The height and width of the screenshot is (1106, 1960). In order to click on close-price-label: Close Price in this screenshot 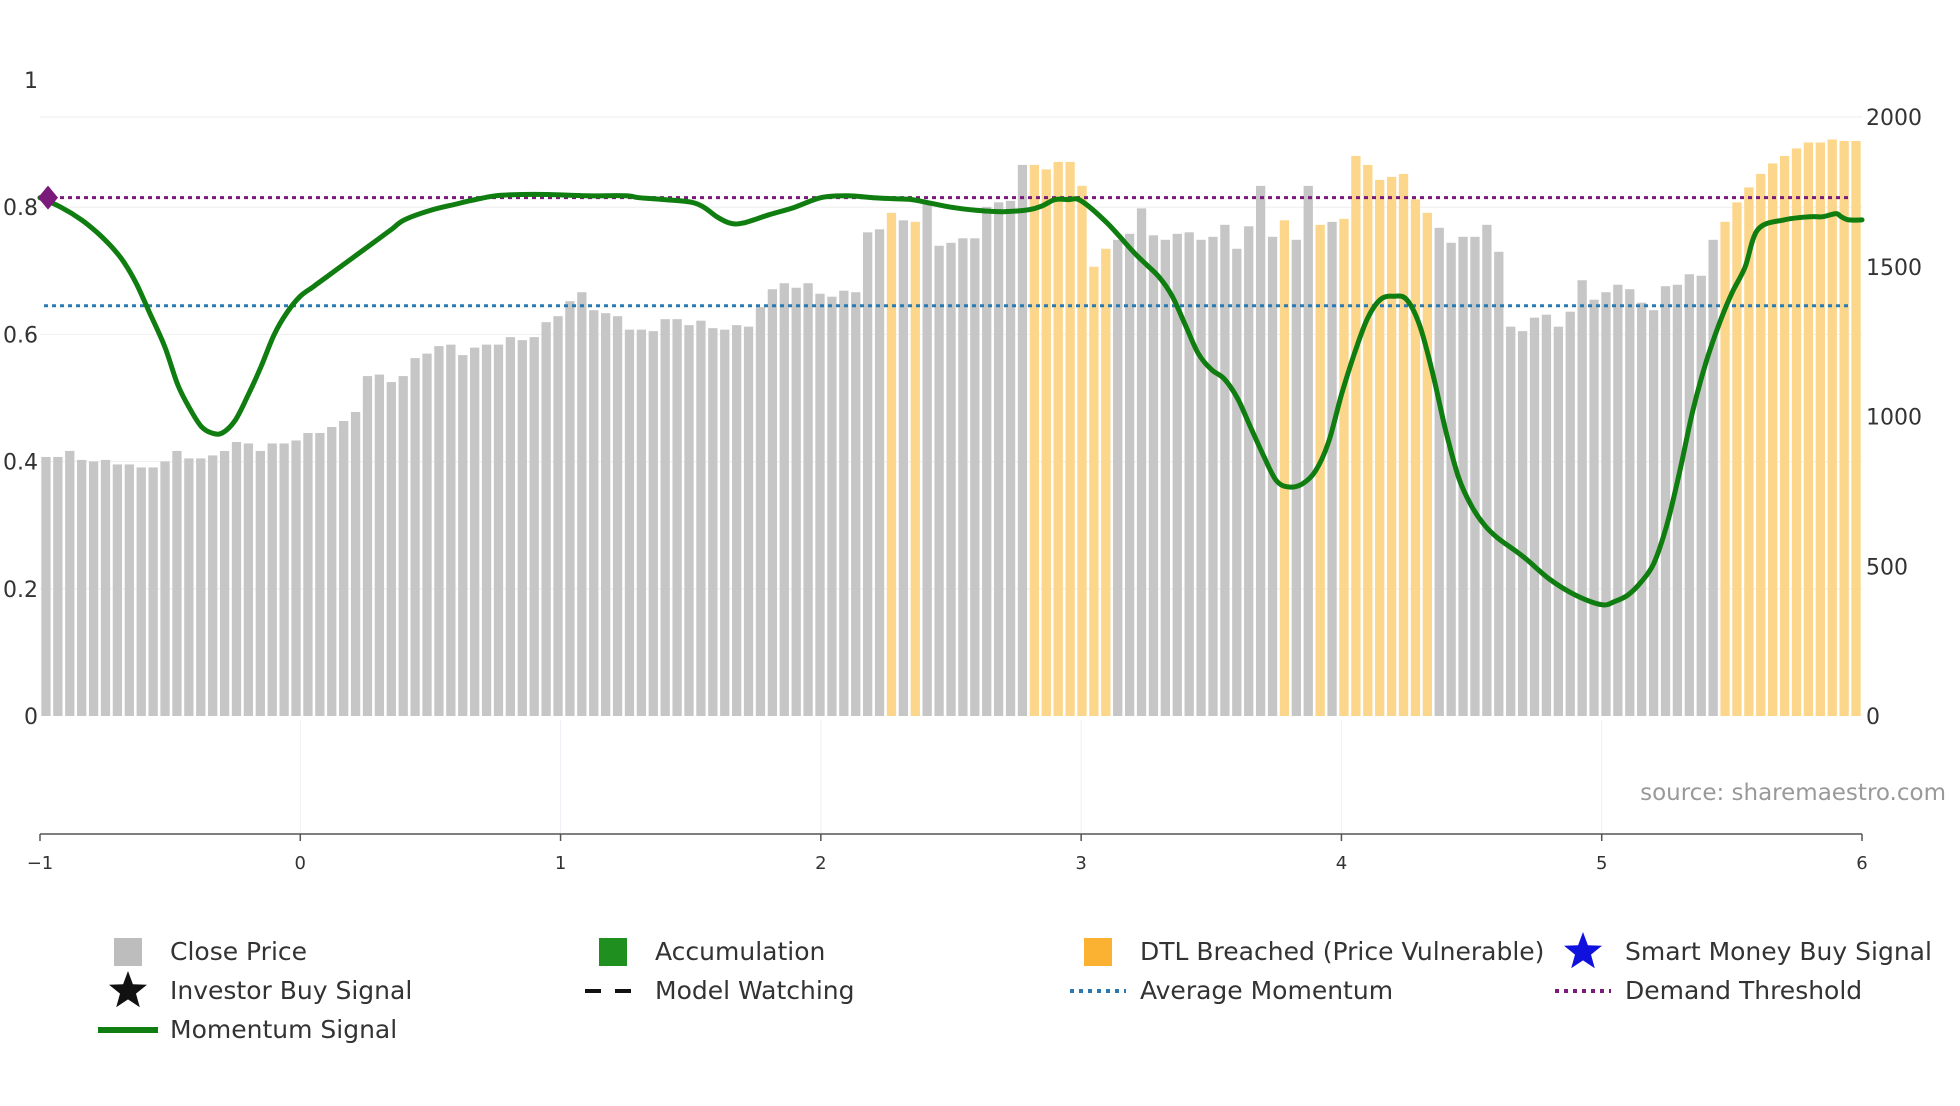, I will do `click(238, 951)`.